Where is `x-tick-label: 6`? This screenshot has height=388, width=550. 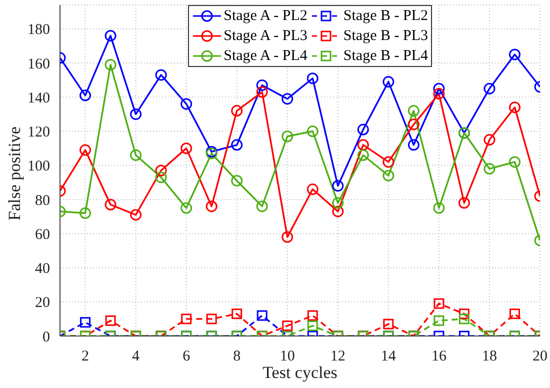
x-tick-label: 6 is located at coordinates (186, 356).